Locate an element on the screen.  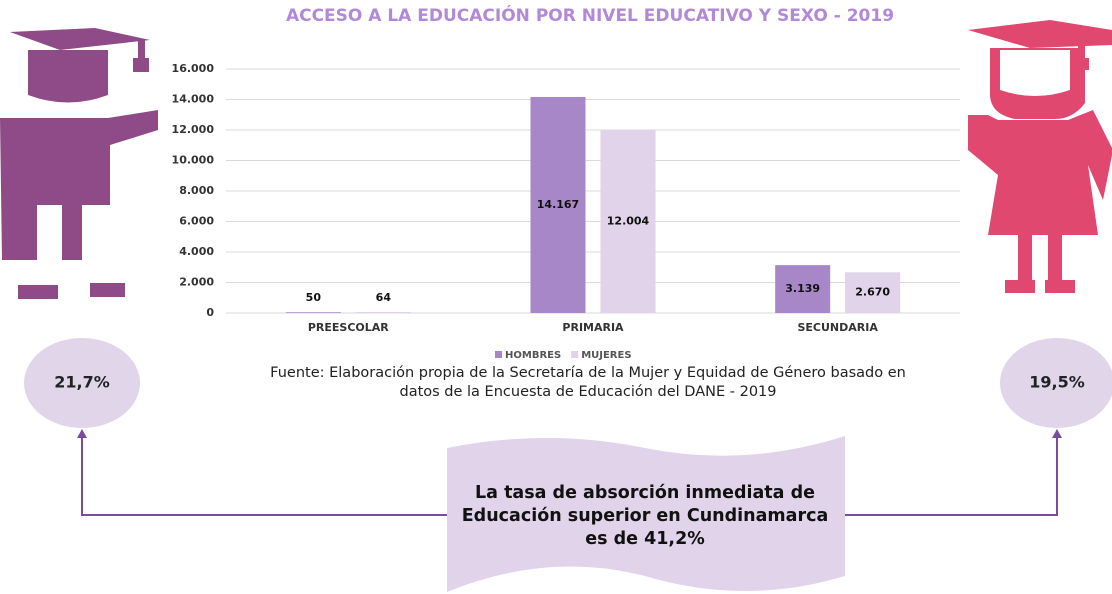
left-circle is located at coordinates (82, 383).